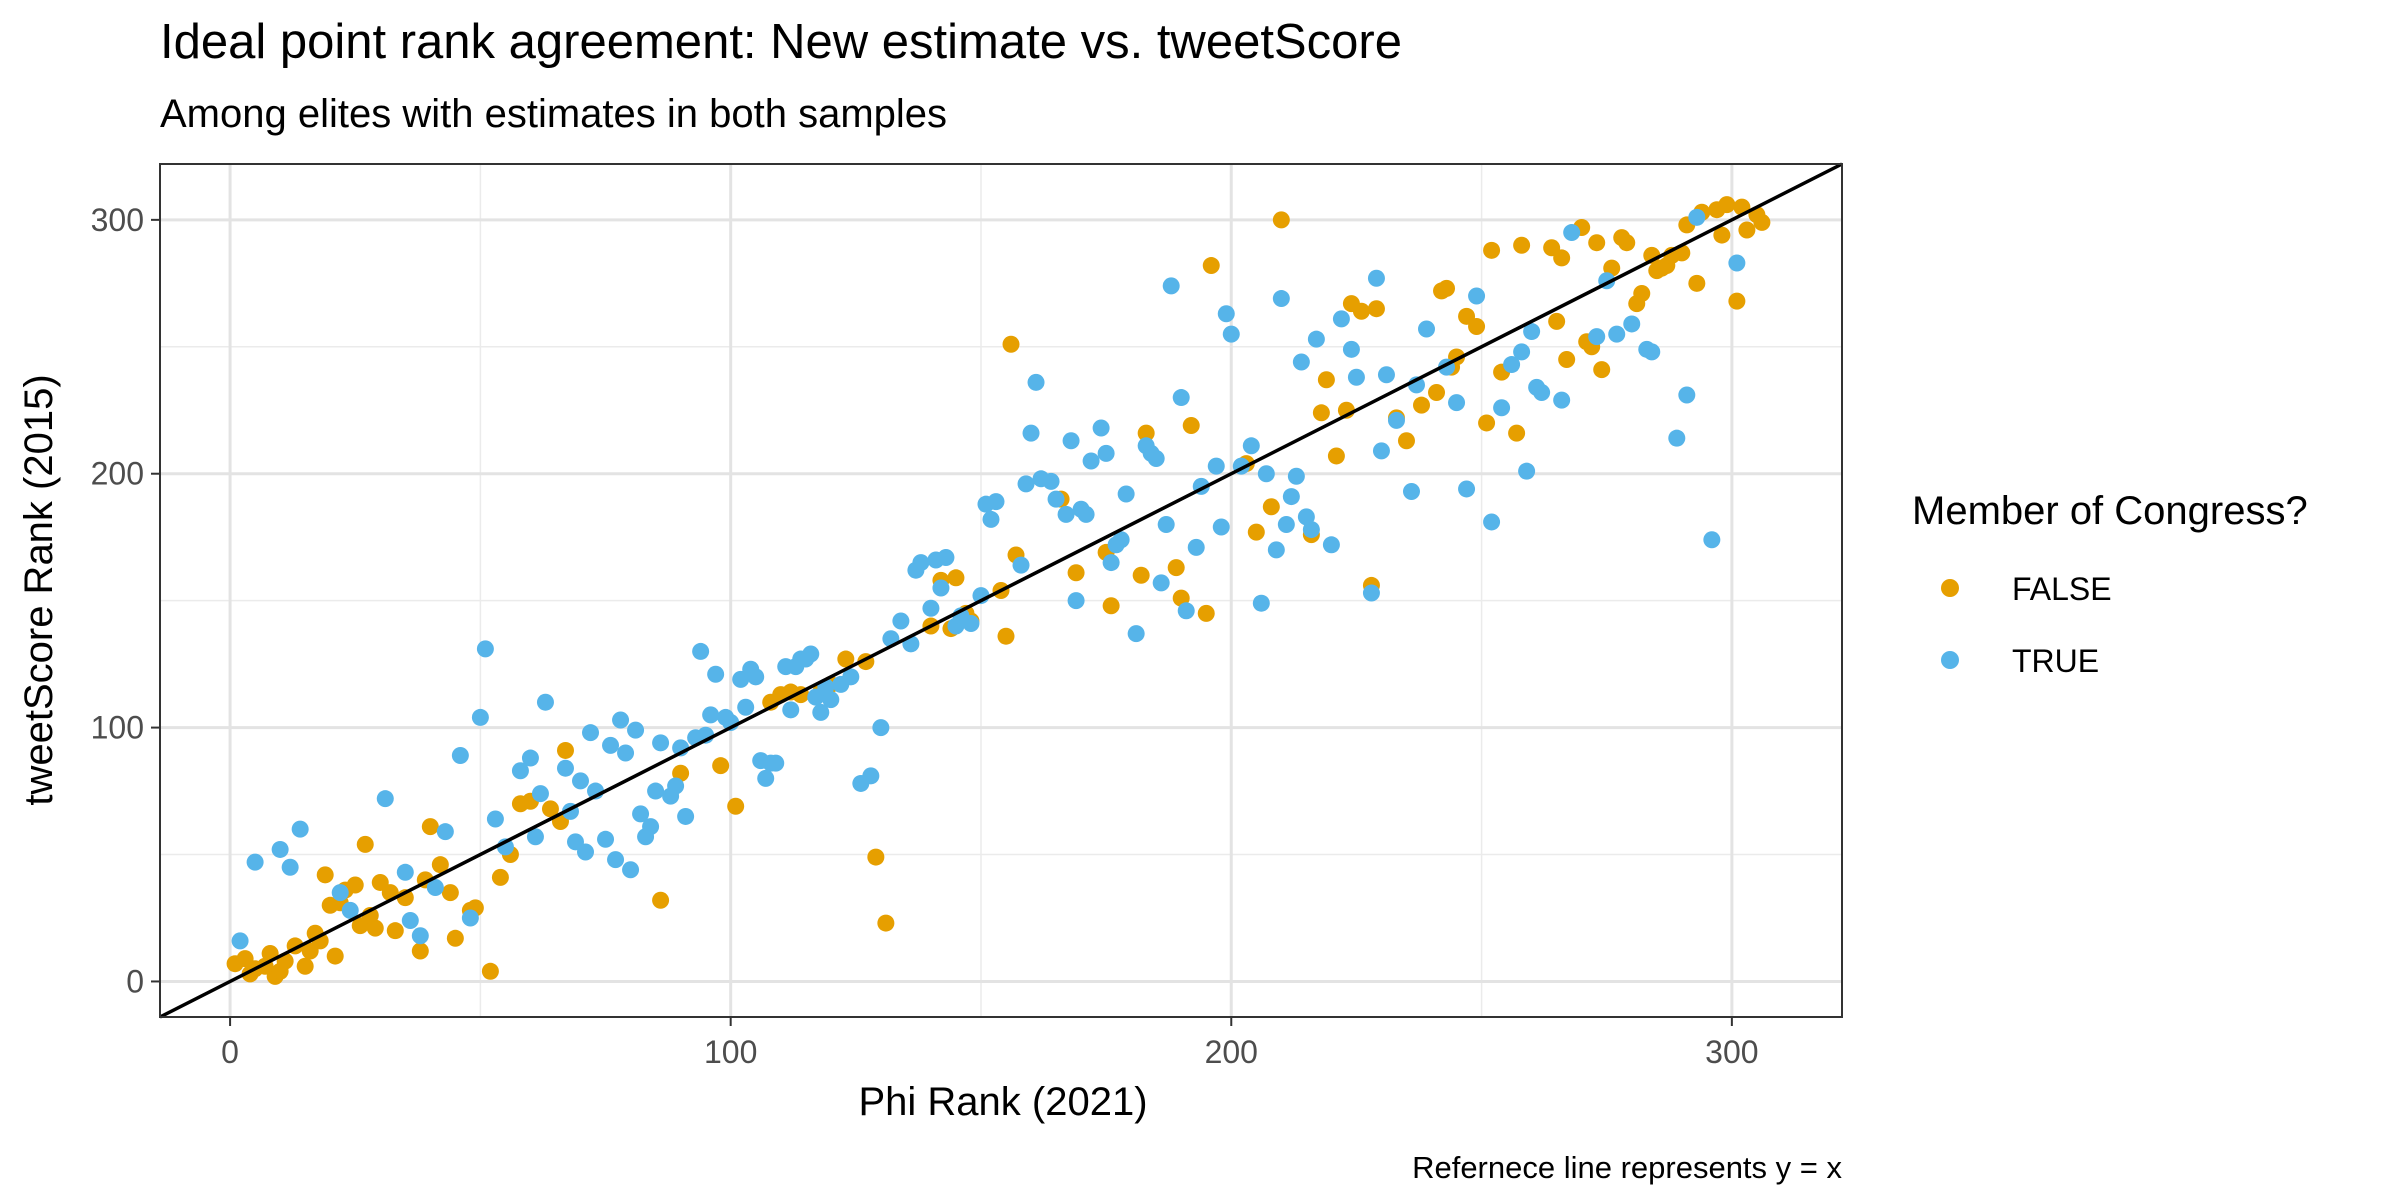  I want to click on y-tick-label: 200, so click(117, 474).